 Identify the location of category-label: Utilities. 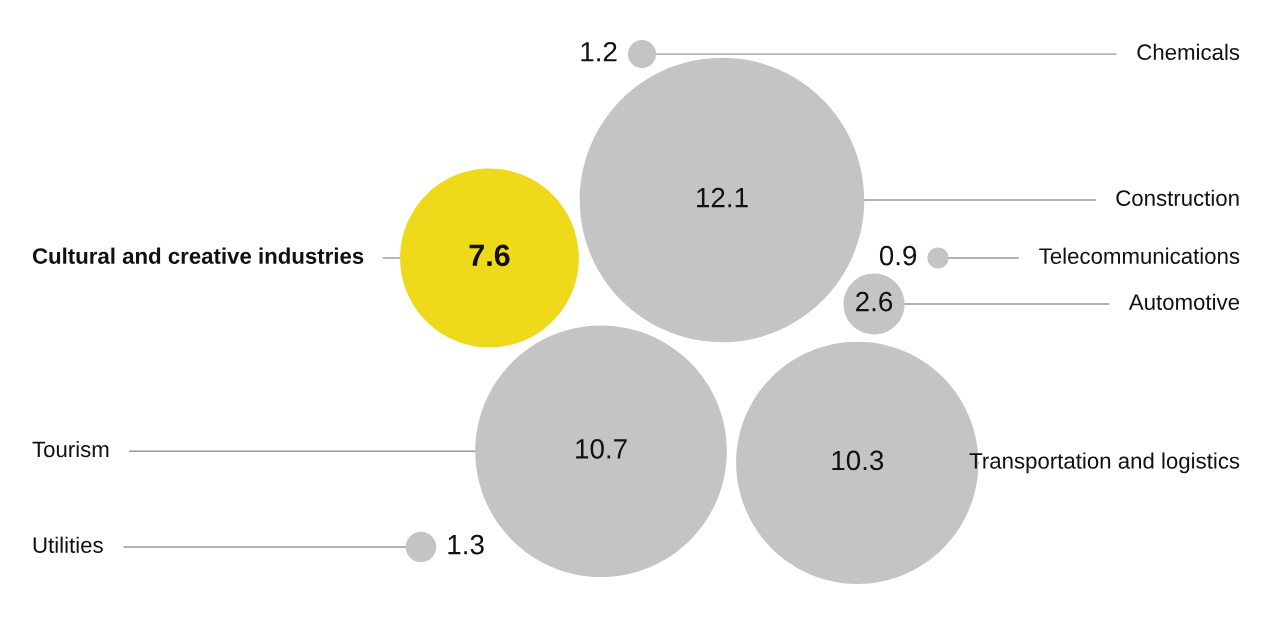
(68, 544).